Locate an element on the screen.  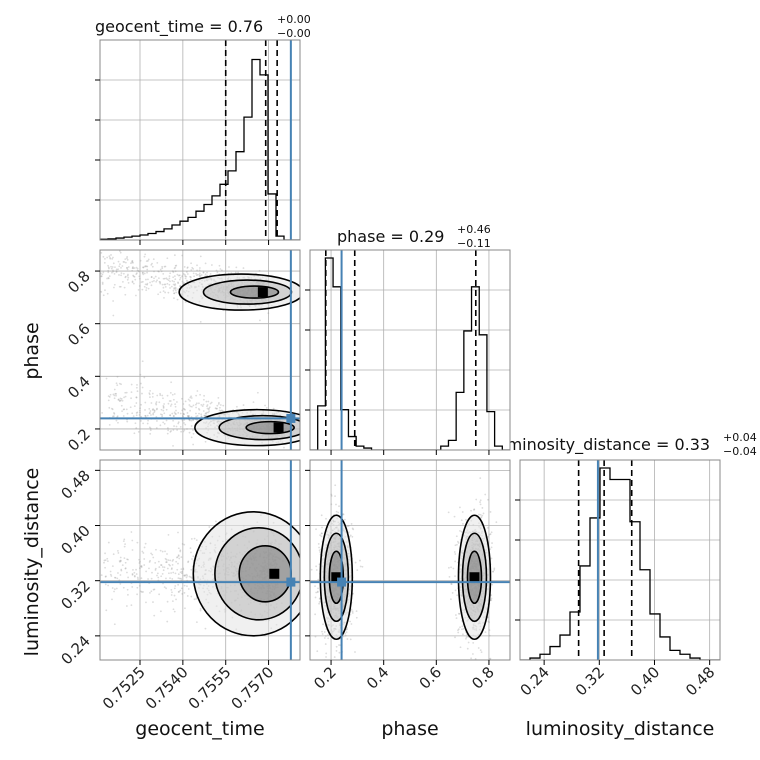
panel-frame is located at coordinates (410, 350).